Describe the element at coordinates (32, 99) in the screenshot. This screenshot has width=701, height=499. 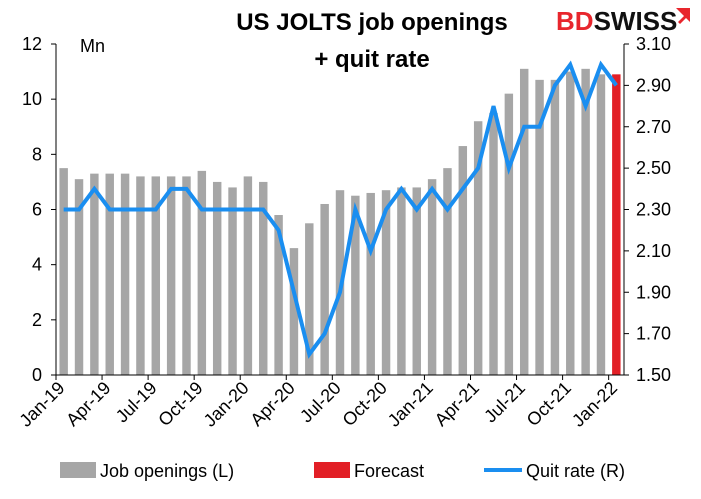
I see `left-tick-label: 10` at that location.